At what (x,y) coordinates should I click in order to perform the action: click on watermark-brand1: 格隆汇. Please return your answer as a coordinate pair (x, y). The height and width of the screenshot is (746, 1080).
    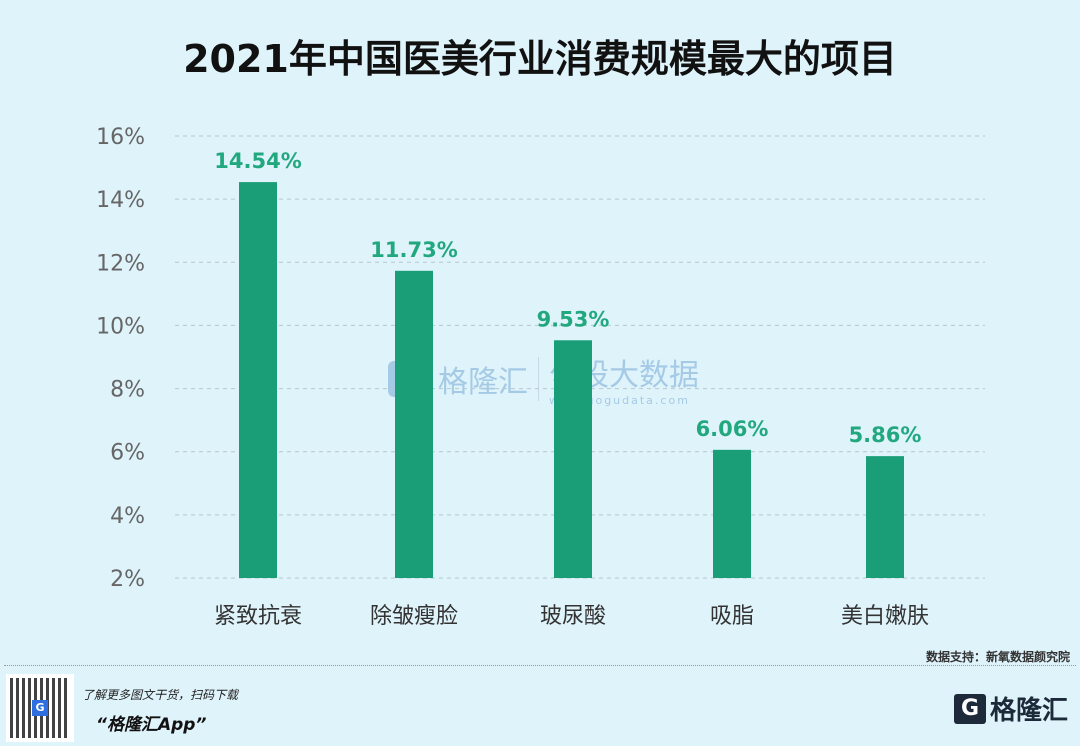
    Looking at the image, I should click on (483, 382).